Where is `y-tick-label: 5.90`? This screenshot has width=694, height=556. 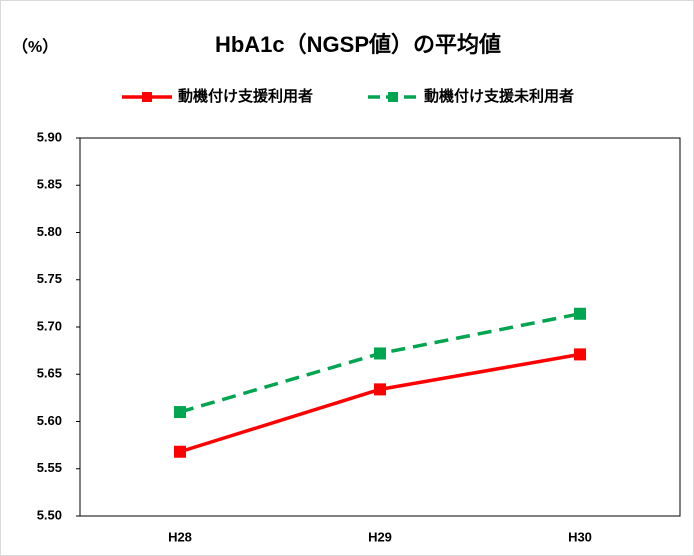
y-tick-label: 5.90 is located at coordinates (49, 136).